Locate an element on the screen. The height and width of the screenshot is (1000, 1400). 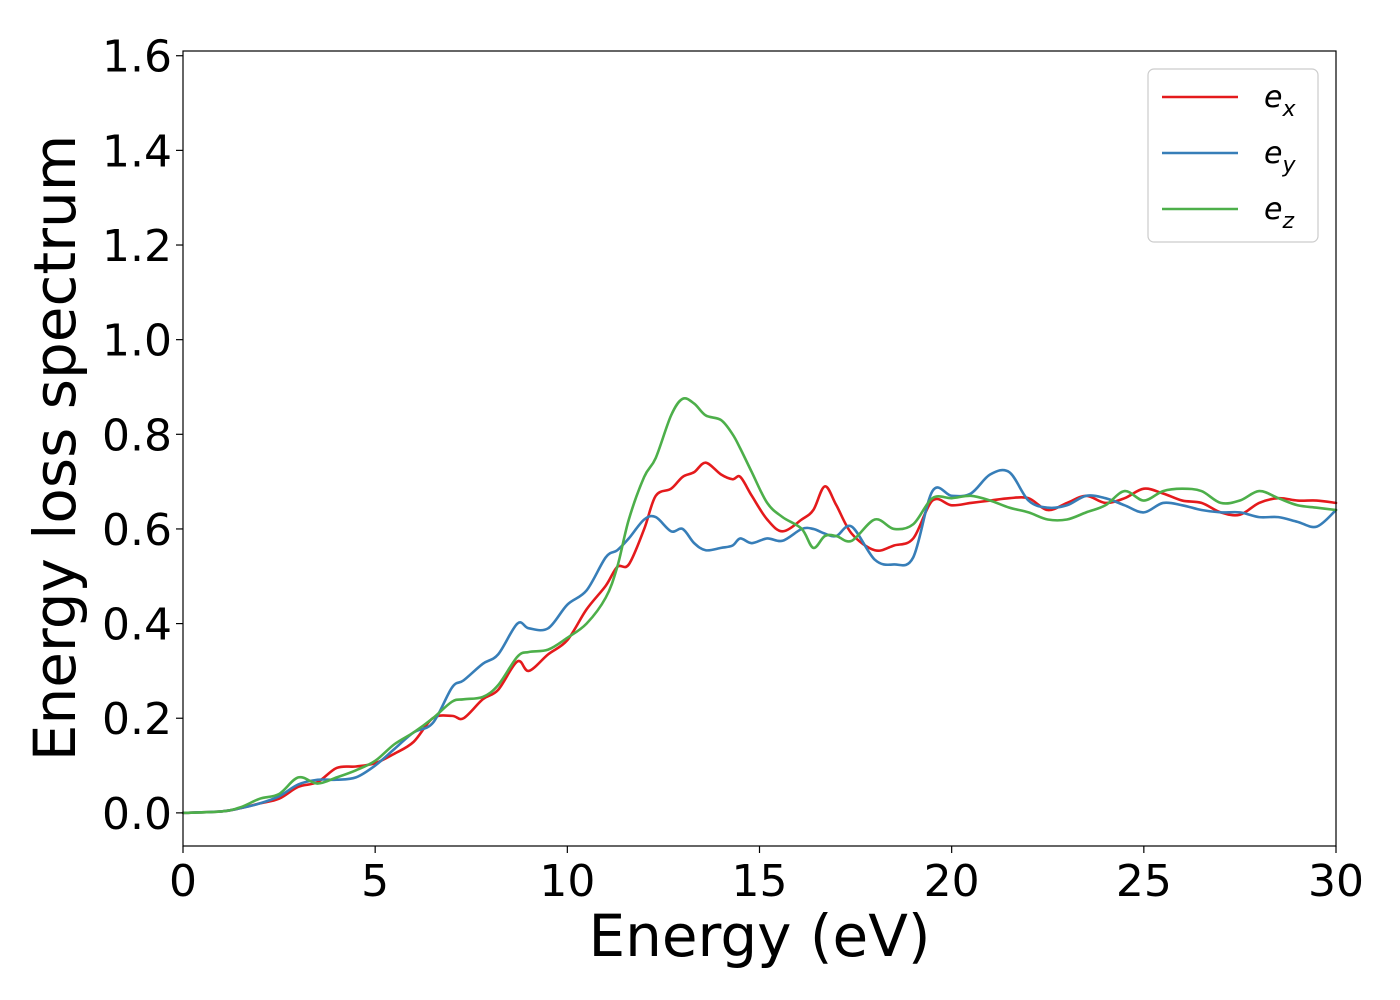
y-tick-label: 1.2 is located at coordinates (137, 246).